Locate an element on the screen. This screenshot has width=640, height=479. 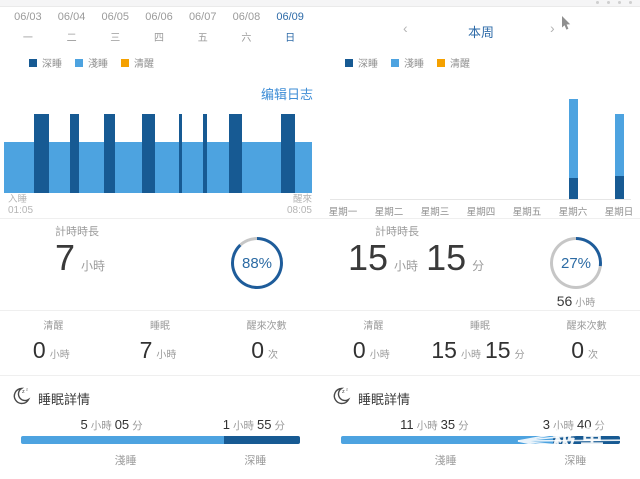
date-cell: 06/06 四 is located at coordinates (159, 27).